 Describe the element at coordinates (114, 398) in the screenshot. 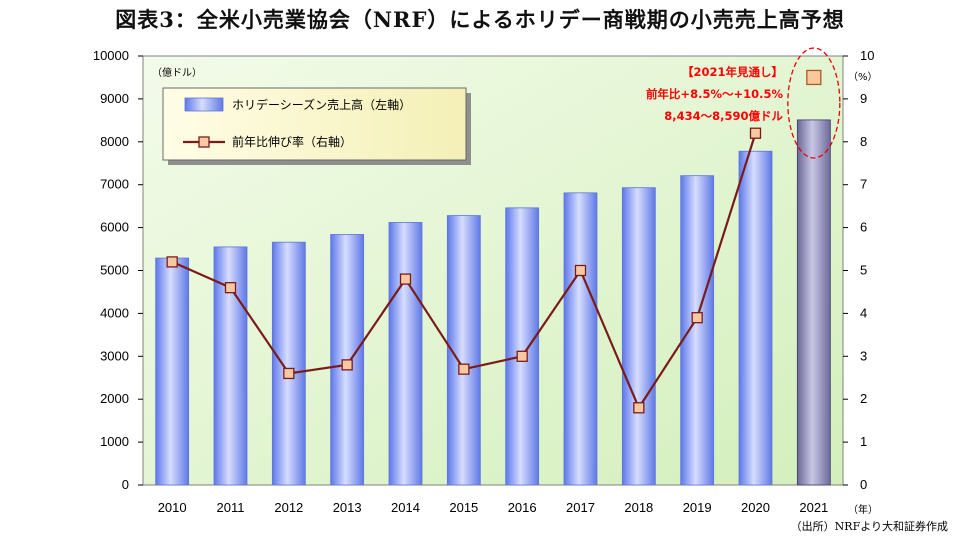

I see `left-axis-tick-label: 2000` at that location.